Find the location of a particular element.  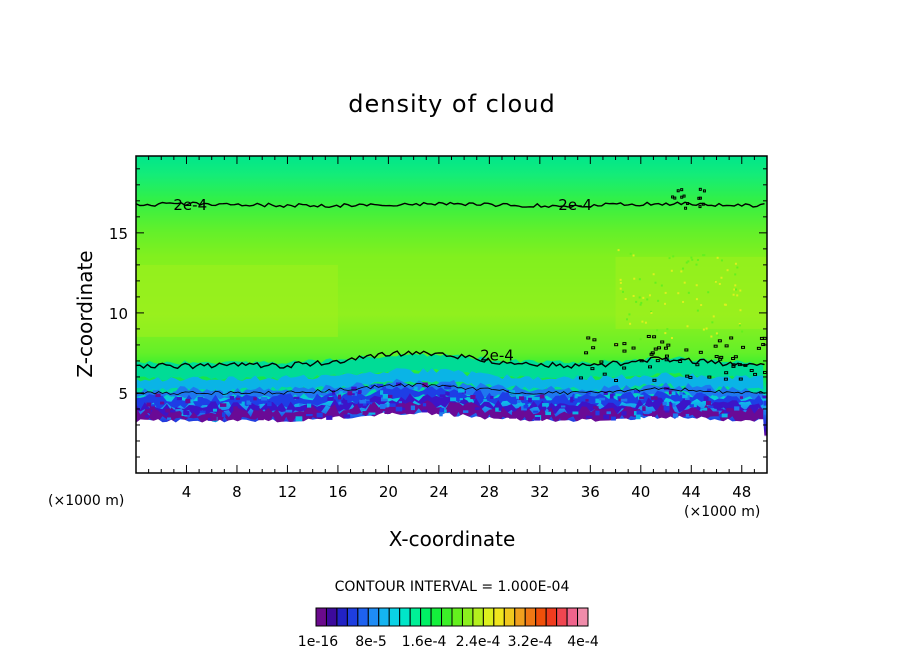

contour-line-lower is located at coordinates (450, 360).